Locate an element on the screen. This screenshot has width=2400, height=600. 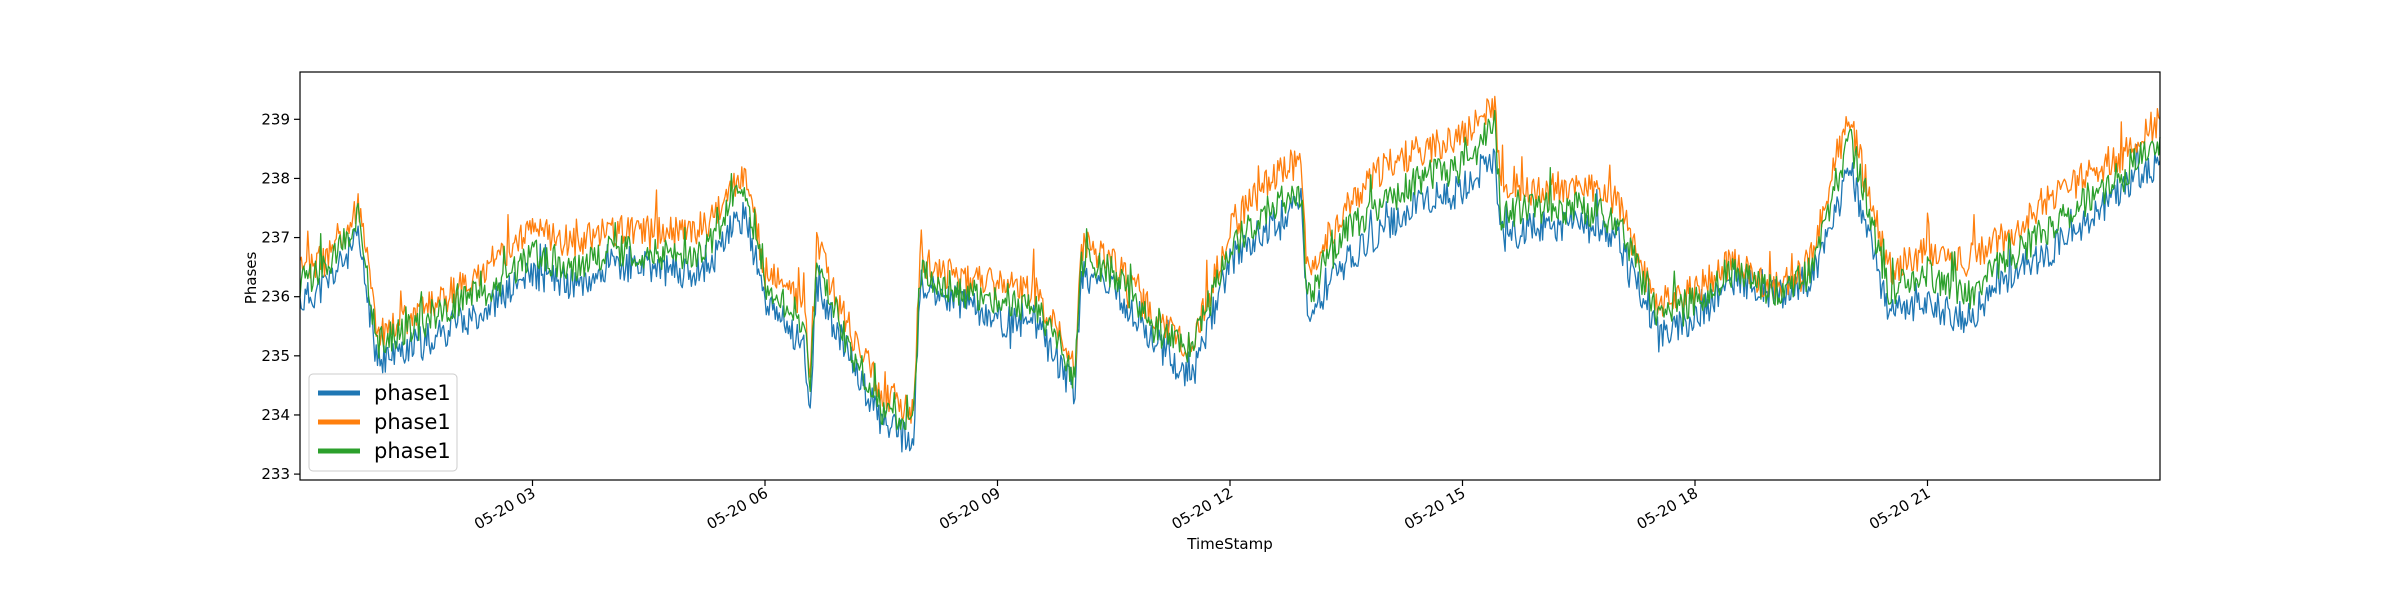
y-tick-label: 238 is located at coordinates (275, 178).